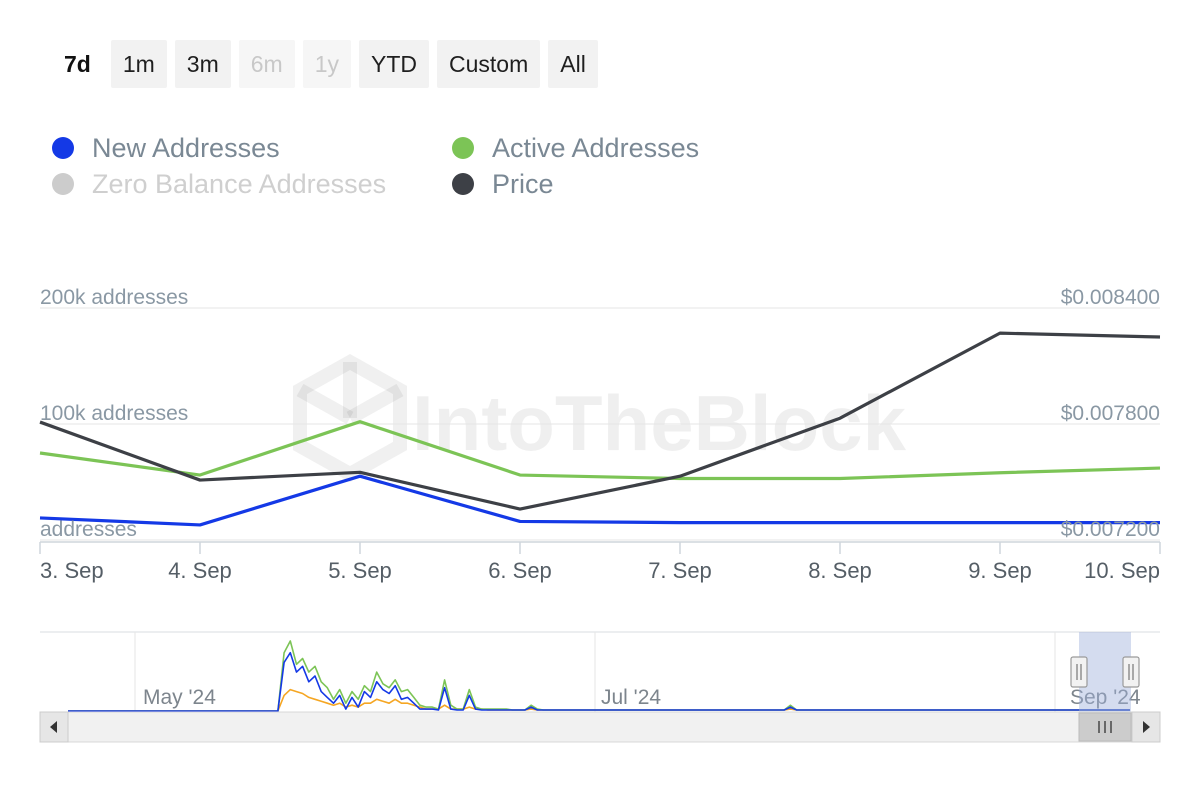 This screenshot has height=800, width=1200. Describe the element at coordinates (202, 64) in the screenshot. I see `range-button-3m: 3m` at that location.